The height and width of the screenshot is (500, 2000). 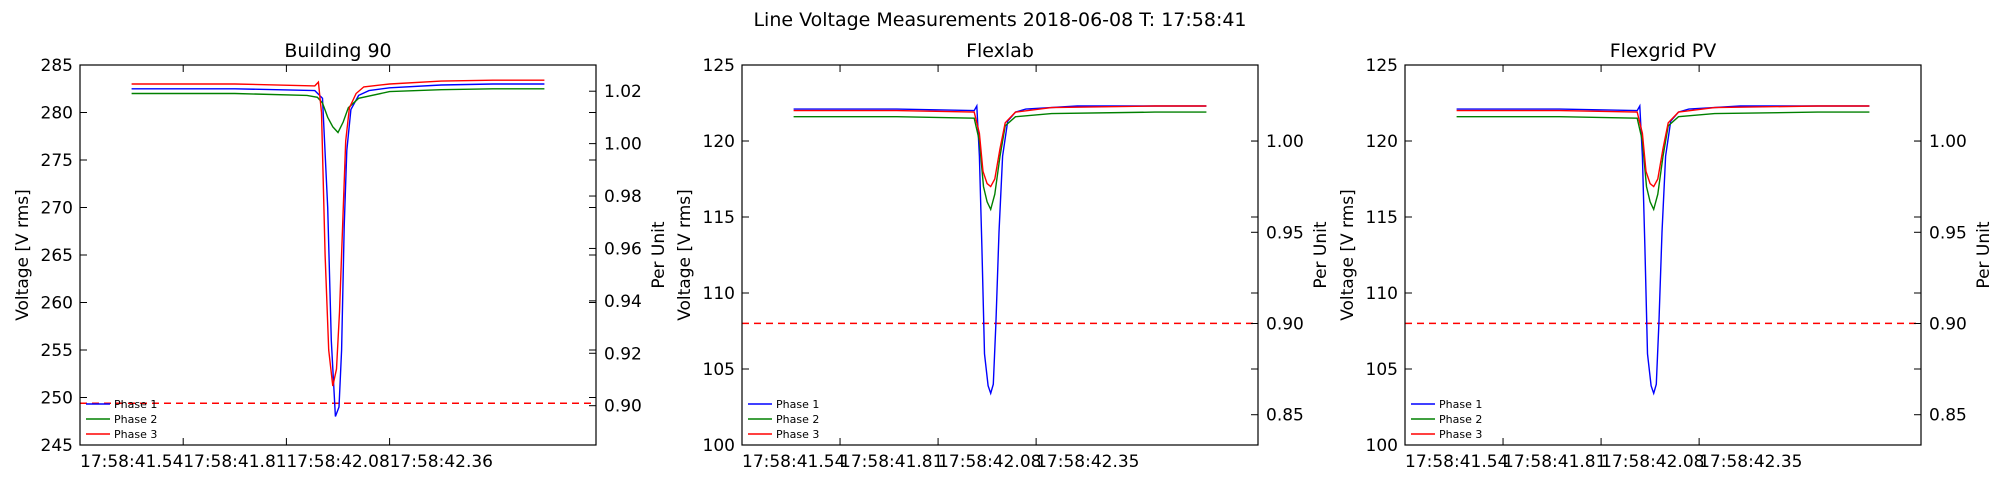 I want to click on chart-title: Flexgrid PV, so click(x=1663, y=51).